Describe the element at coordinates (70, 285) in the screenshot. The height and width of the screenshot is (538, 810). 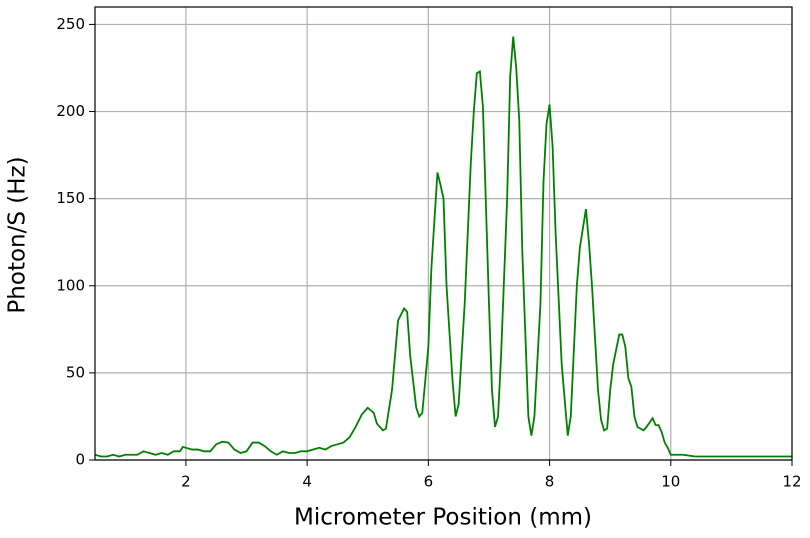
I see `y-tick-label: 100` at that location.